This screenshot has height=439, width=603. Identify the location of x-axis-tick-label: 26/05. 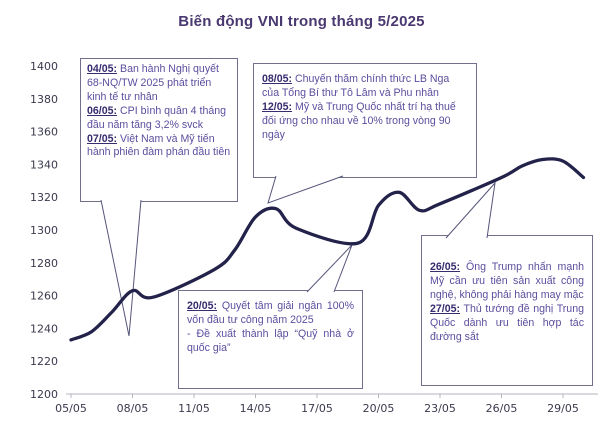
(502, 408).